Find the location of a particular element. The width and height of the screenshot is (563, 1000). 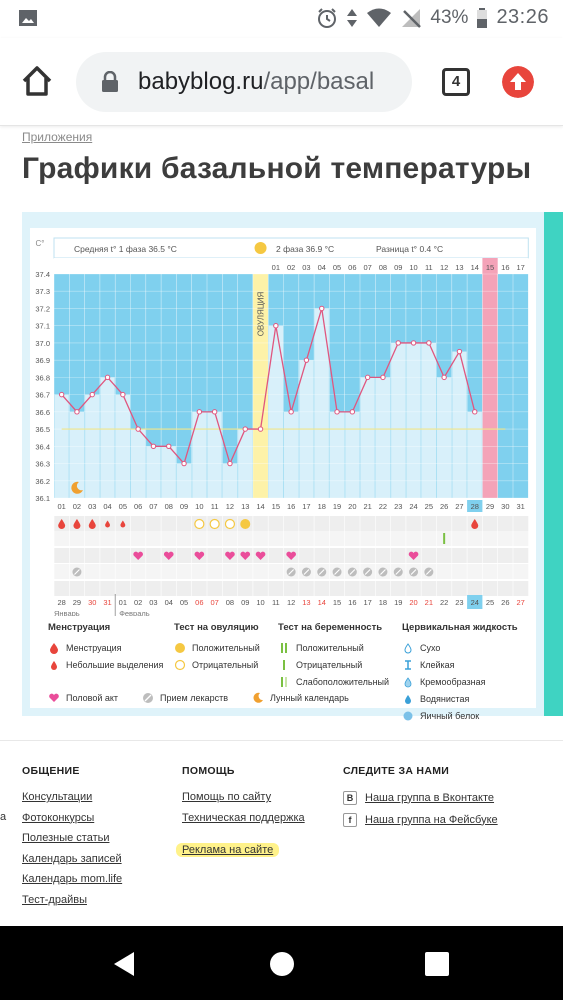

cycle-day-label: 12 is located at coordinates (230, 506).